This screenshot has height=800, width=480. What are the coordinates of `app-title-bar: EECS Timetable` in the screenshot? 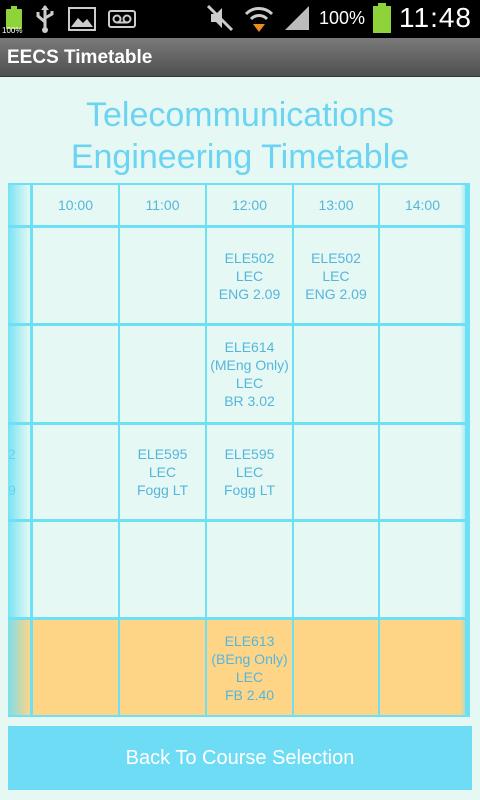 It's located at (240, 57).